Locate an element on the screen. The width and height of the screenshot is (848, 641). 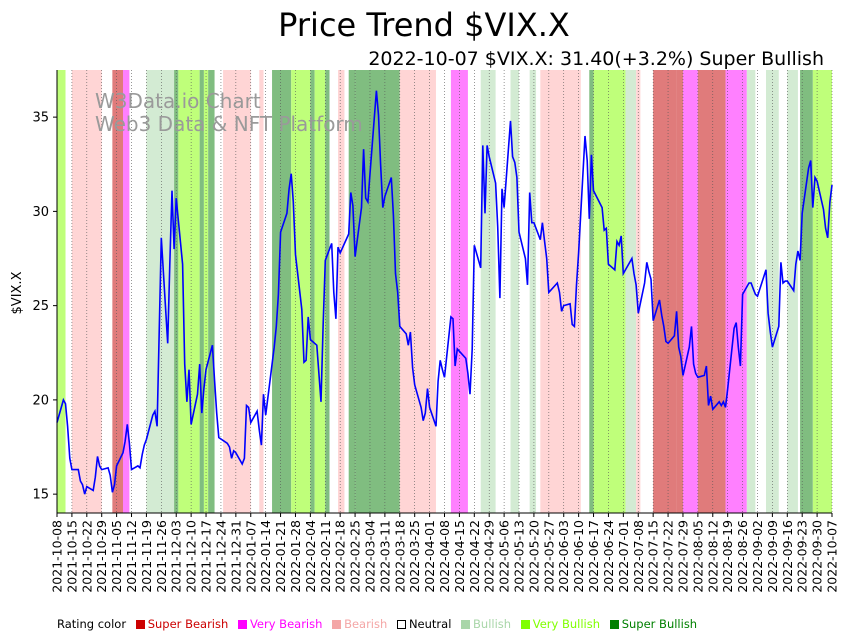
x-tick-label: 2021-12-31 is located at coordinates (235, 556).